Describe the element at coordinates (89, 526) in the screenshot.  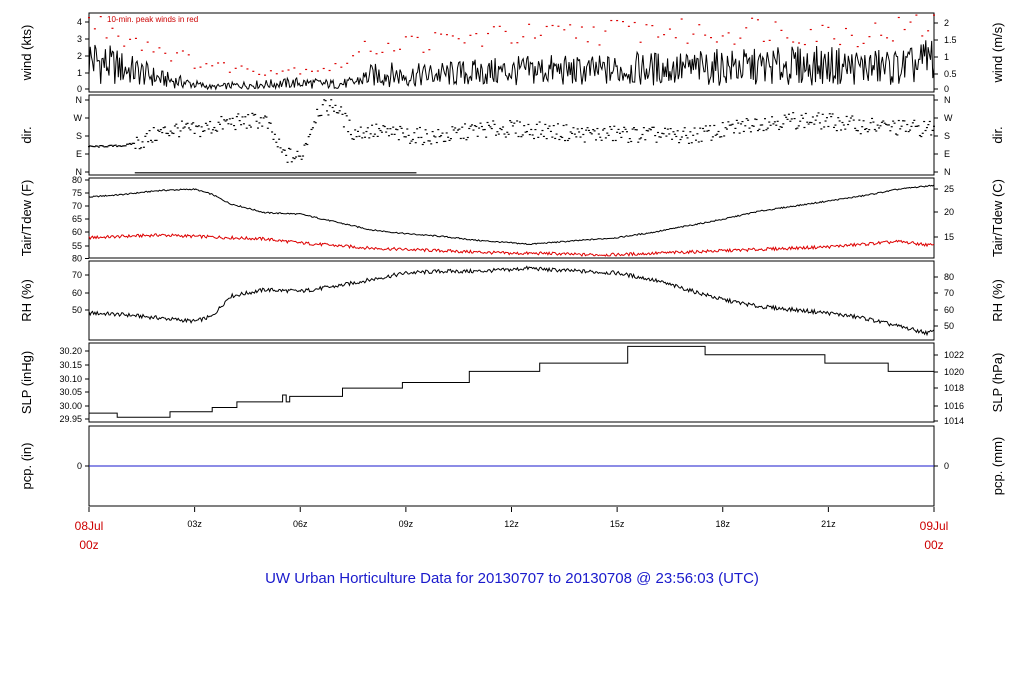
I see `x-start-date: 08Jul` at that location.